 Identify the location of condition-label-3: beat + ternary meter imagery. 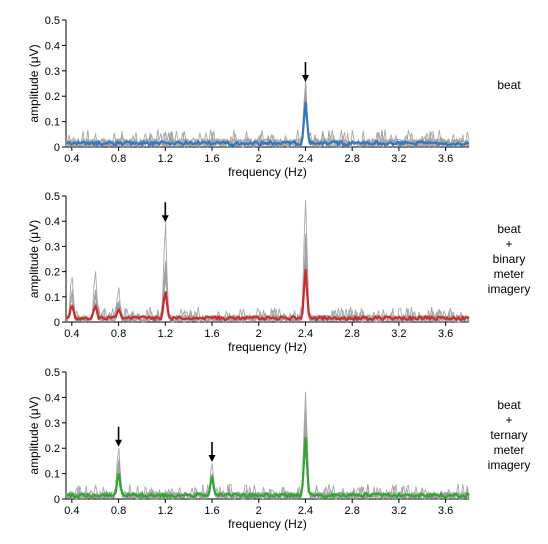
(509, 435).